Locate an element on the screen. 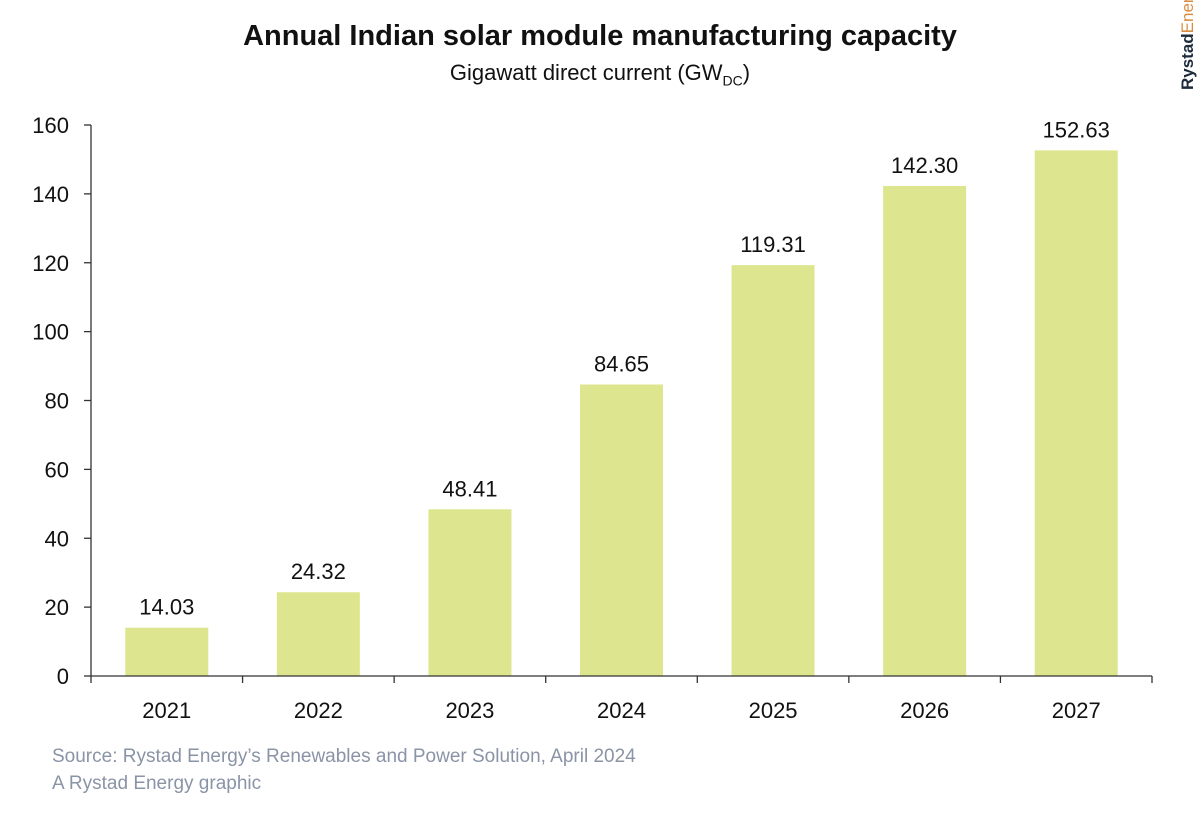 This screenshot has width=1200, height=820. y-tick-label-160: 160 is located at coordinates (50, 125).